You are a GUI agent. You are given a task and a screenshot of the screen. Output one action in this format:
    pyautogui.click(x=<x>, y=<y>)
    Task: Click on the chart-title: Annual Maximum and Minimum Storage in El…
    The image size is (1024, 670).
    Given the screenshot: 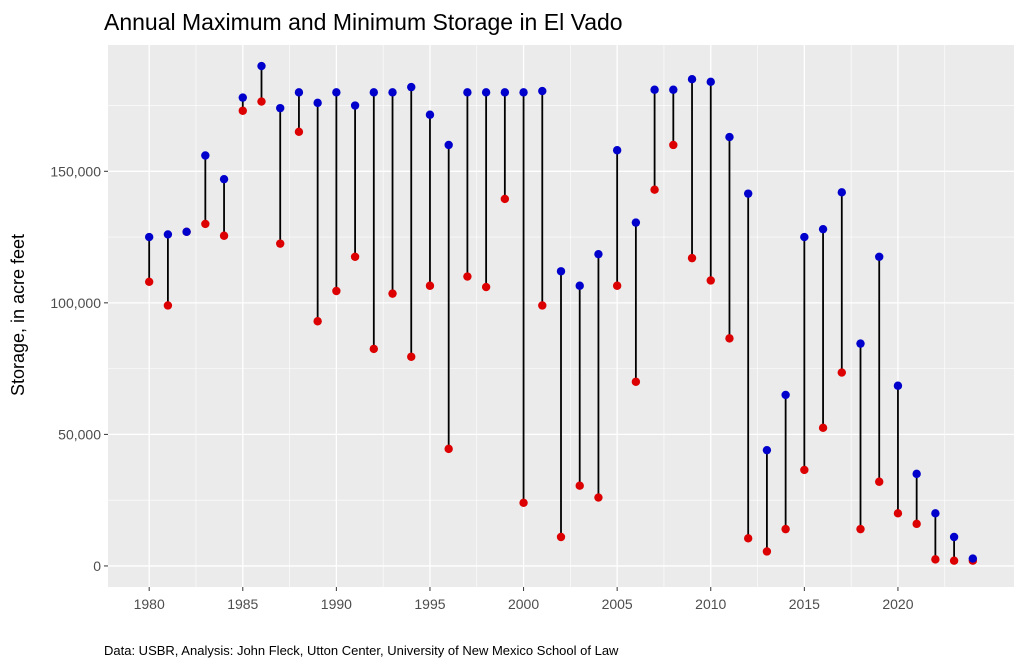 What is the action you would take?
    pyautogui.click(x=363, y=22)
    